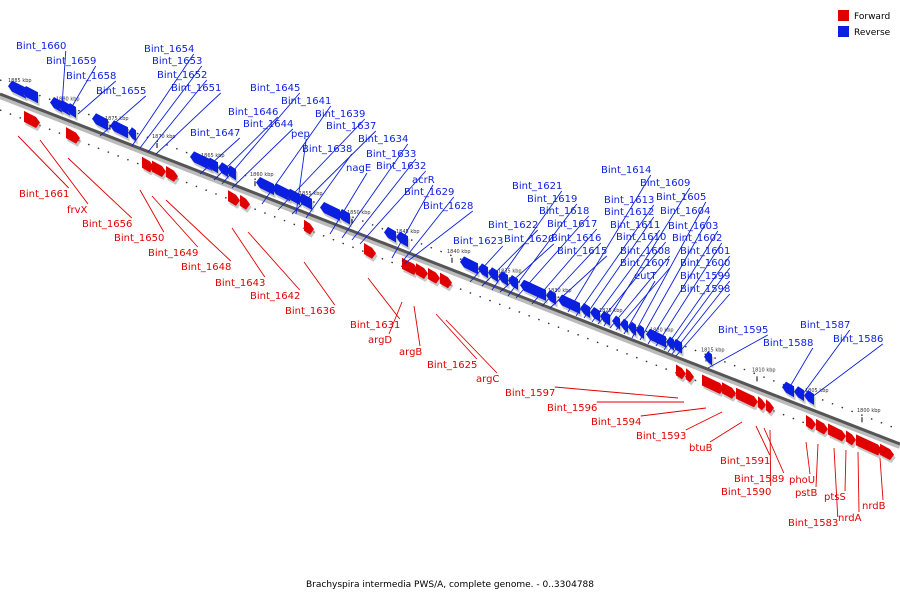 The width and height of the screenshot is (900, 600). I want to click on gene-label-bint-1590: Bint_1590, so click(746, 492).